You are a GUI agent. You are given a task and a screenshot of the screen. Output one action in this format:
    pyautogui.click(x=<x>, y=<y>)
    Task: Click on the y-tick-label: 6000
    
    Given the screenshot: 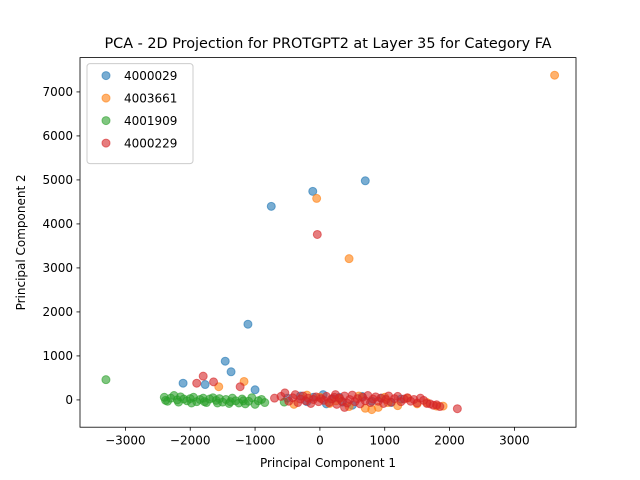 What is the action you would take?
    pyautogui.click(x=57, y=136)
    